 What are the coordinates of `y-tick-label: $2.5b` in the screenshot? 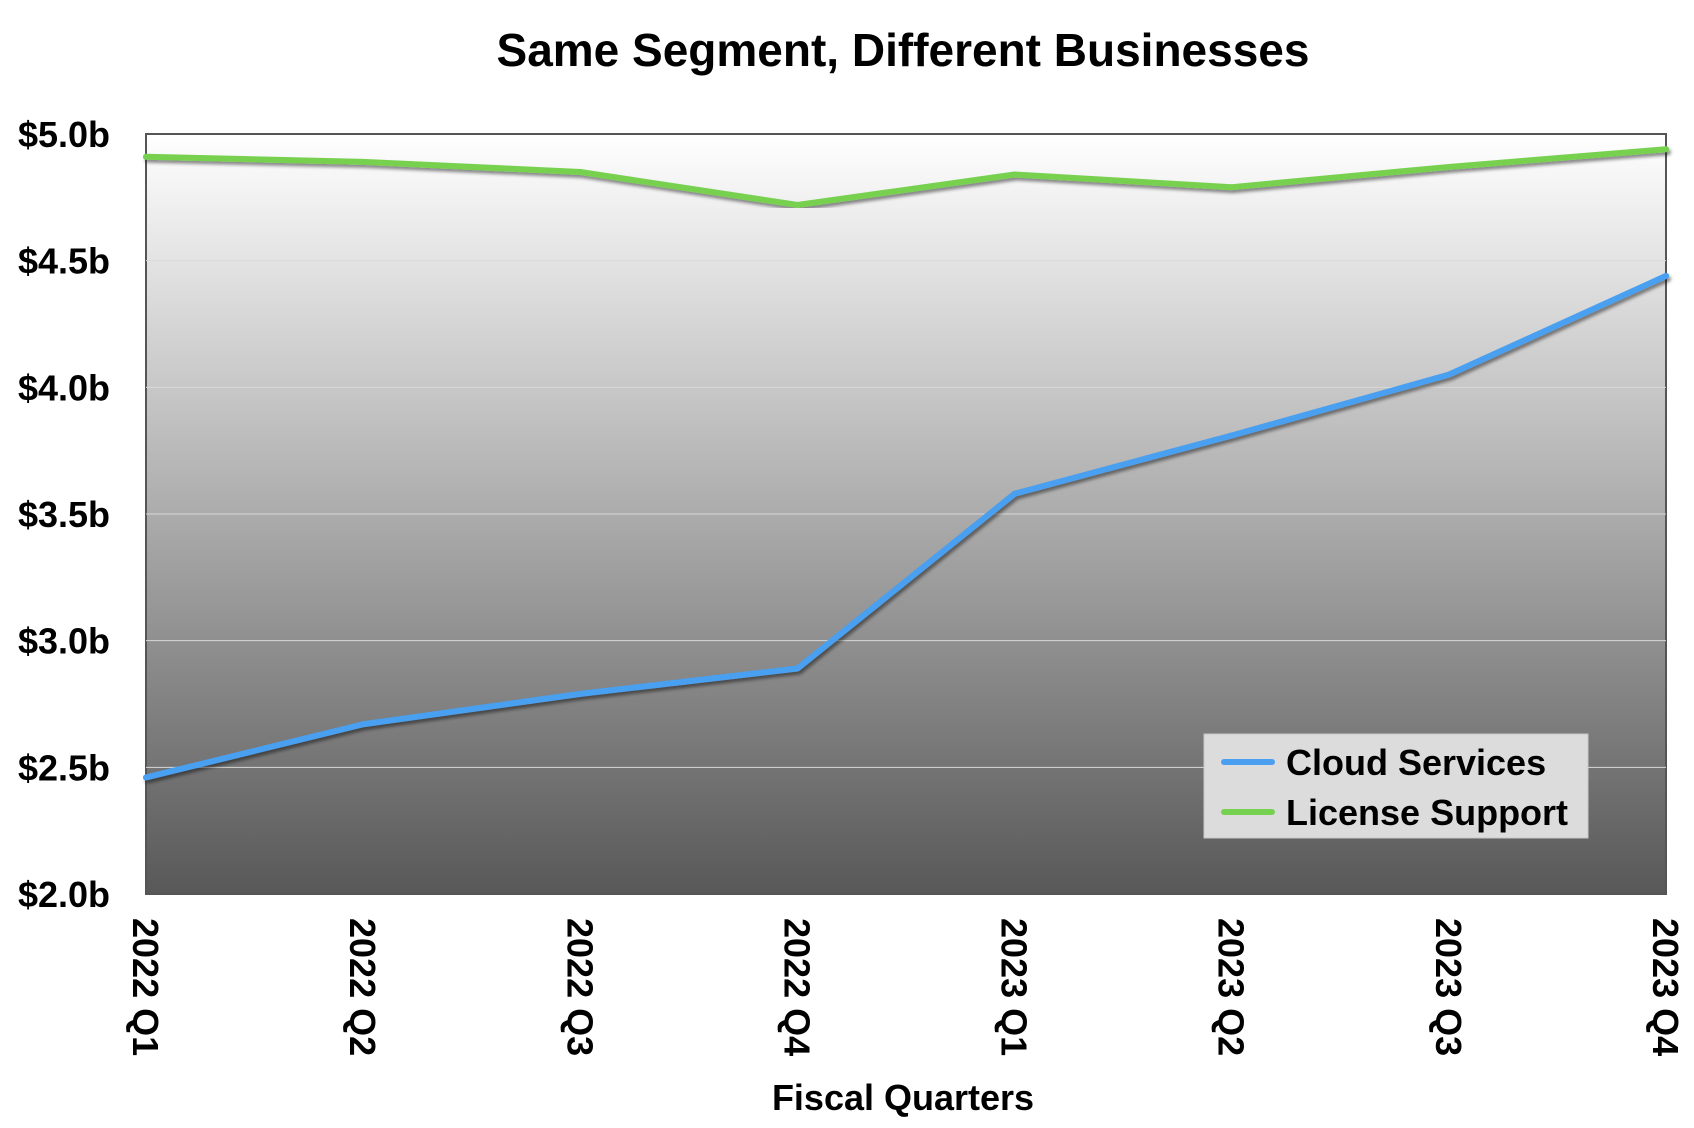 It's located at (64, 767).